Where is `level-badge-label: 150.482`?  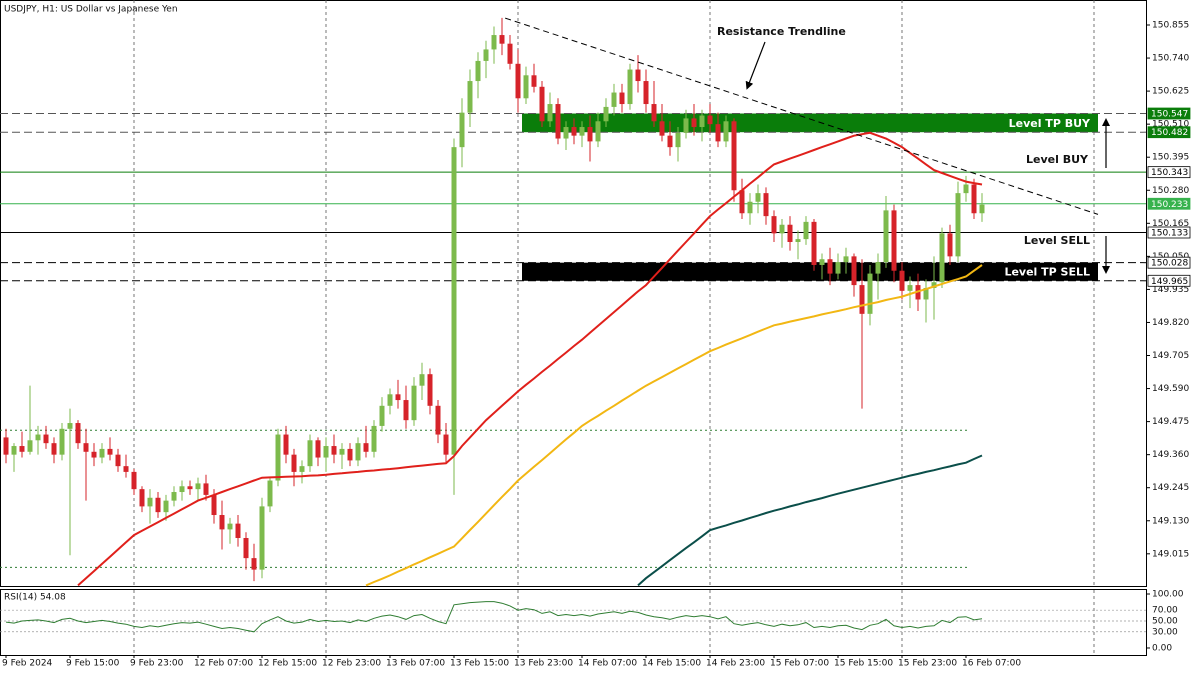
level-badge-label: 150.482 is located at coordinates (1169, 133).